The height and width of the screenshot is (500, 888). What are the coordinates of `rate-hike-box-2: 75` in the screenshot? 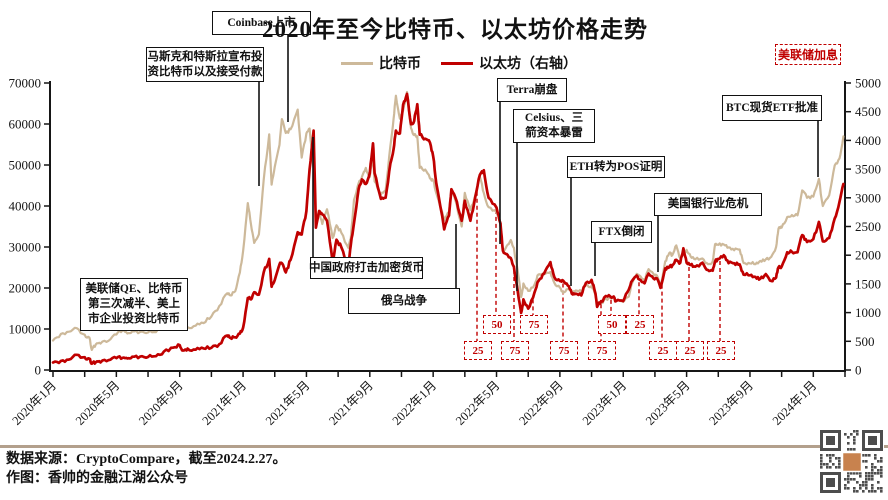 It's located at (515, 350).